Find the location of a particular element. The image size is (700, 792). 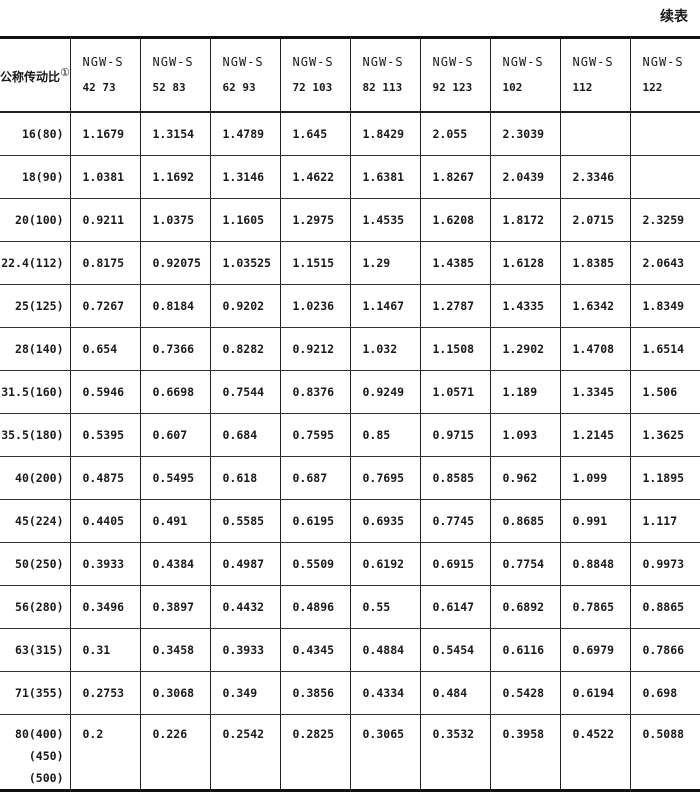

value-cell: 2.0439 is located at coordinates (525, 177).